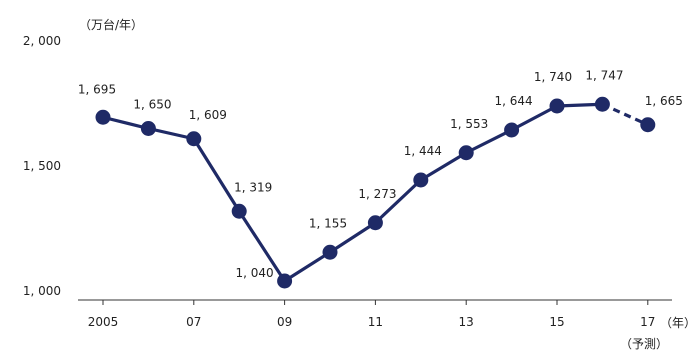  Describe the element at coordinates (208, 115) in the screenshot. I see `data-label: 1, 609` at that location.